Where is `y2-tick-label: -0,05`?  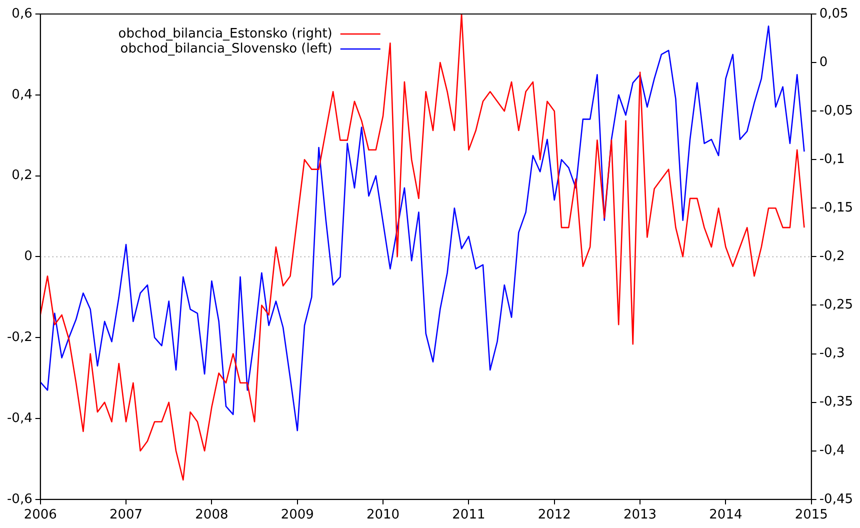 y2-tick-label: -0,05 is located at coordinates (836, 110).